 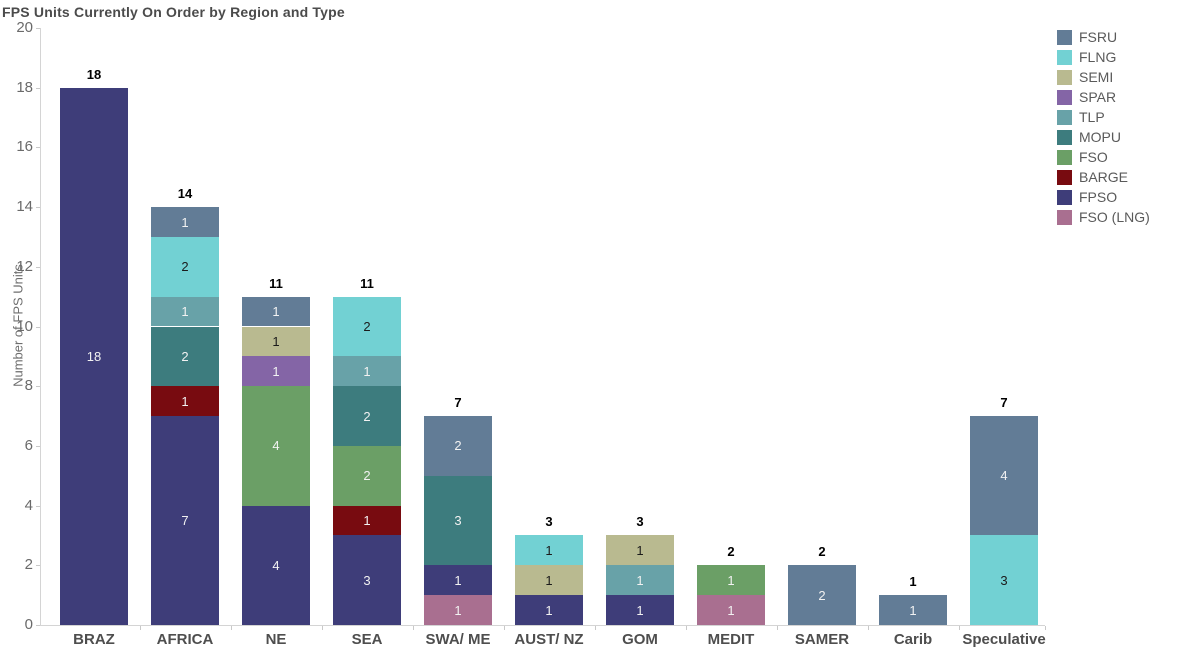 I want to click on y-tick-label: 2, so click(x=28, y=565).